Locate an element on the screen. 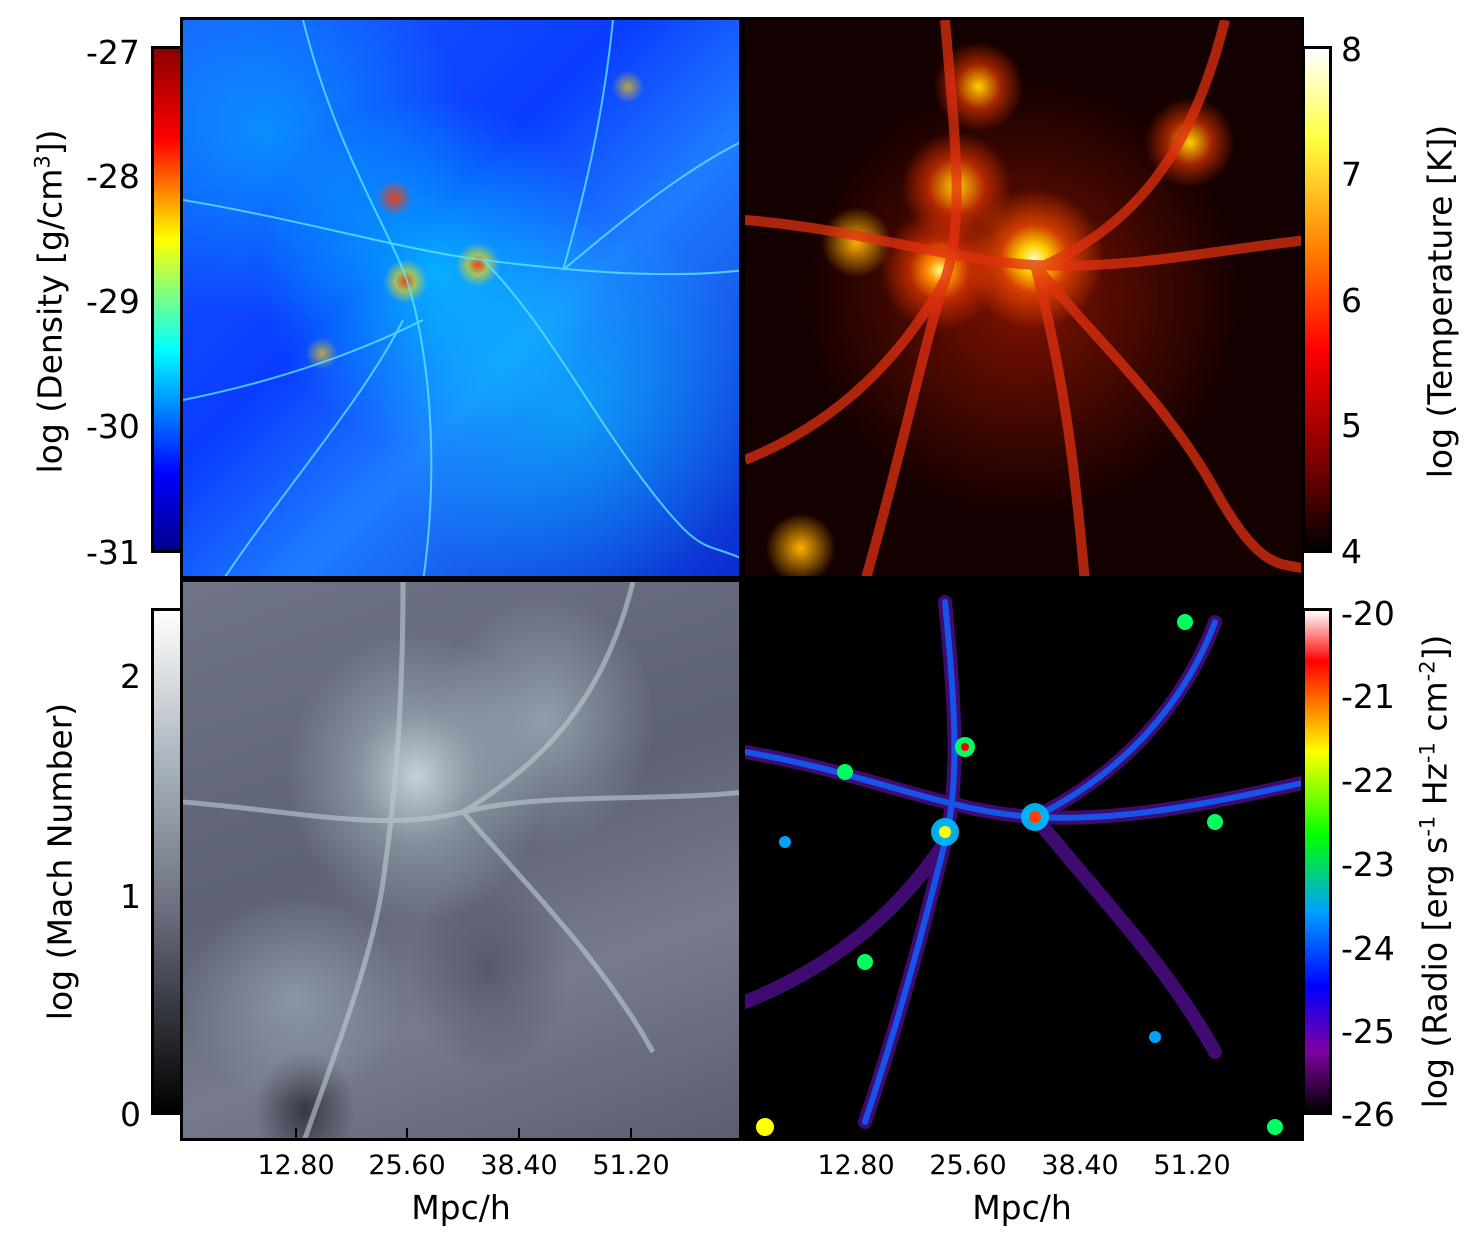  temperature-title-text: log (Temperature [K]) is located at coordinates (1440, 301).